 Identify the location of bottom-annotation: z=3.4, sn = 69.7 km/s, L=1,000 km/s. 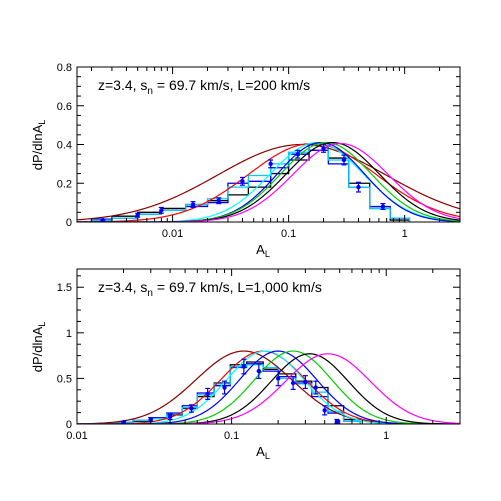
(210, 289).